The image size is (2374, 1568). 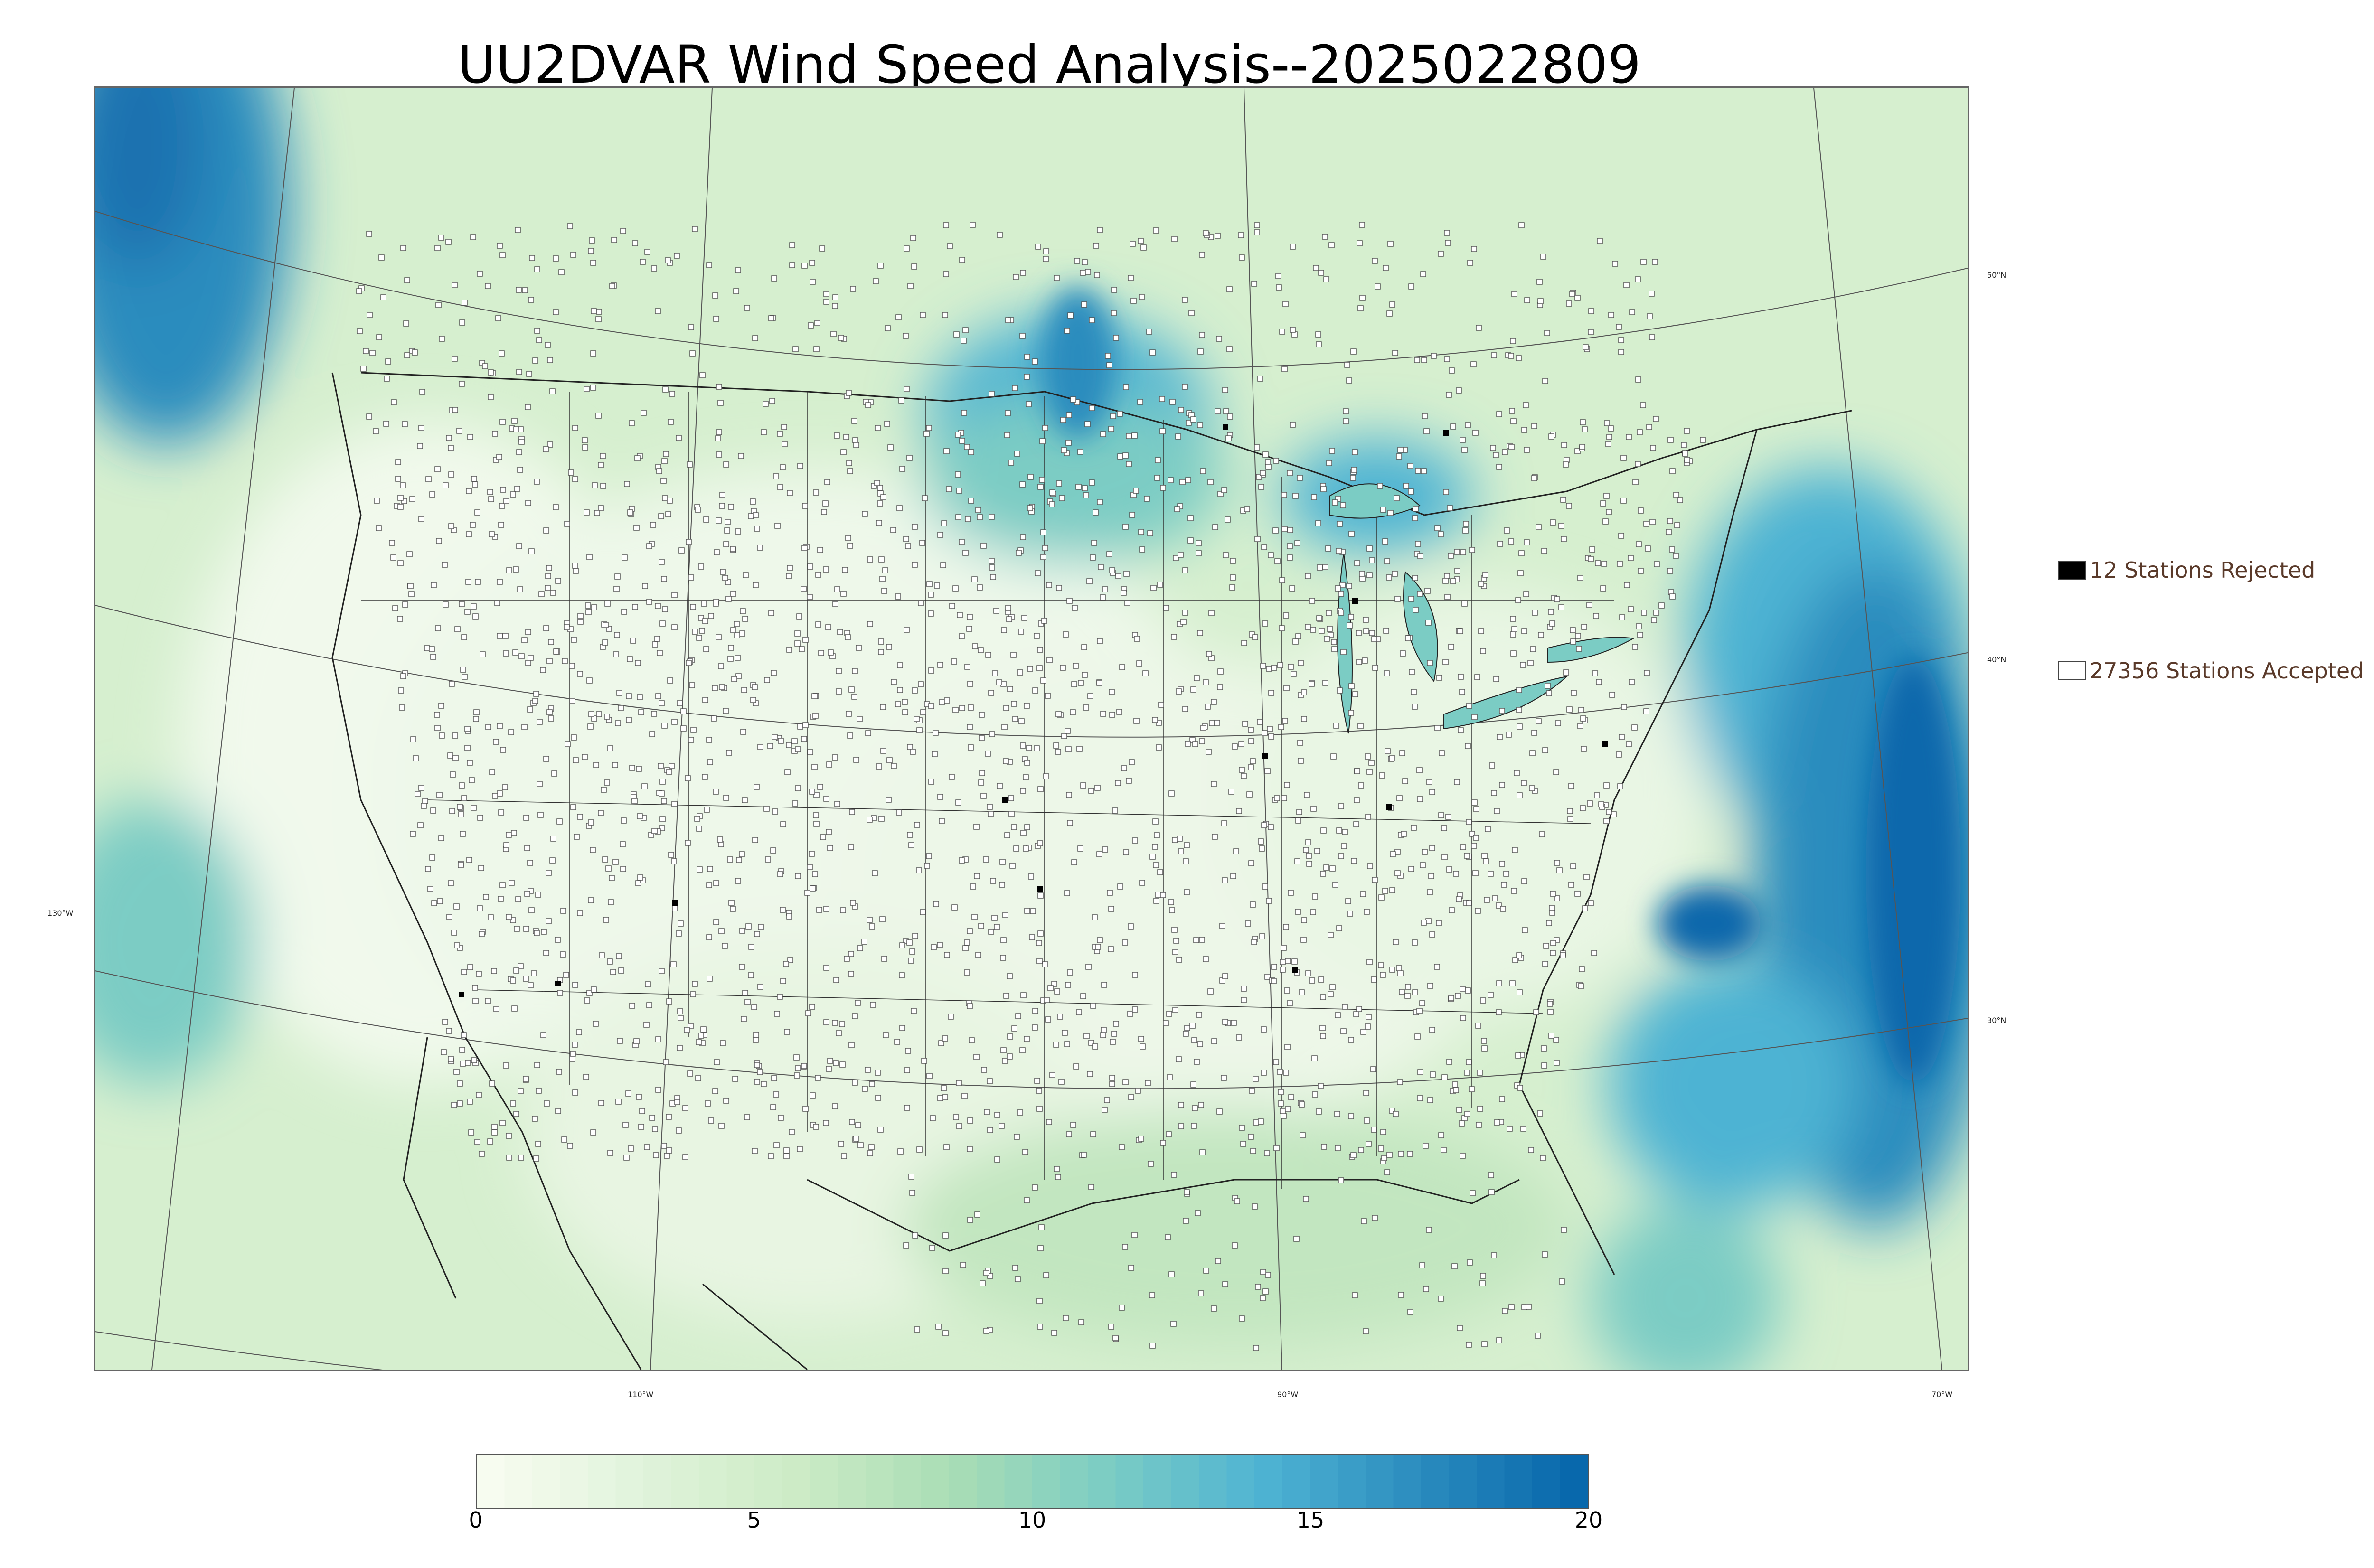 I want to click on accepted-swatch, so click(x=2072, y=670).